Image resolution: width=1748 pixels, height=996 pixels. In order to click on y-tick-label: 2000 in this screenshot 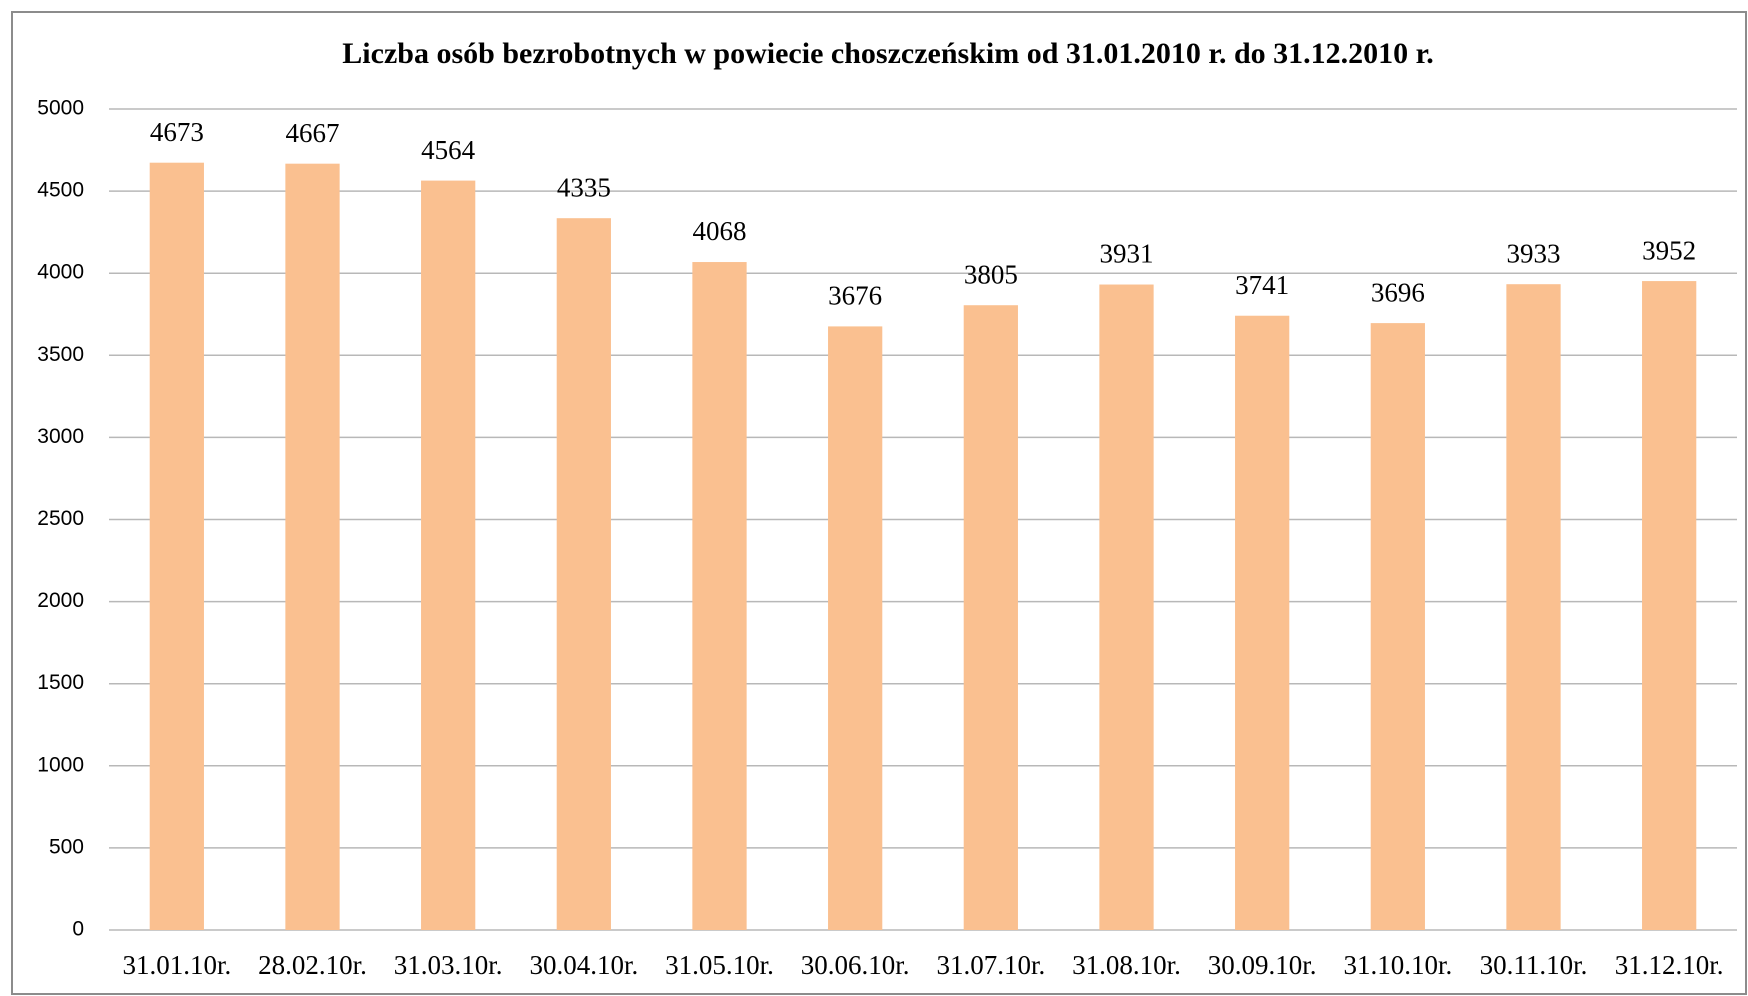, I will do `click(60, 600)`.